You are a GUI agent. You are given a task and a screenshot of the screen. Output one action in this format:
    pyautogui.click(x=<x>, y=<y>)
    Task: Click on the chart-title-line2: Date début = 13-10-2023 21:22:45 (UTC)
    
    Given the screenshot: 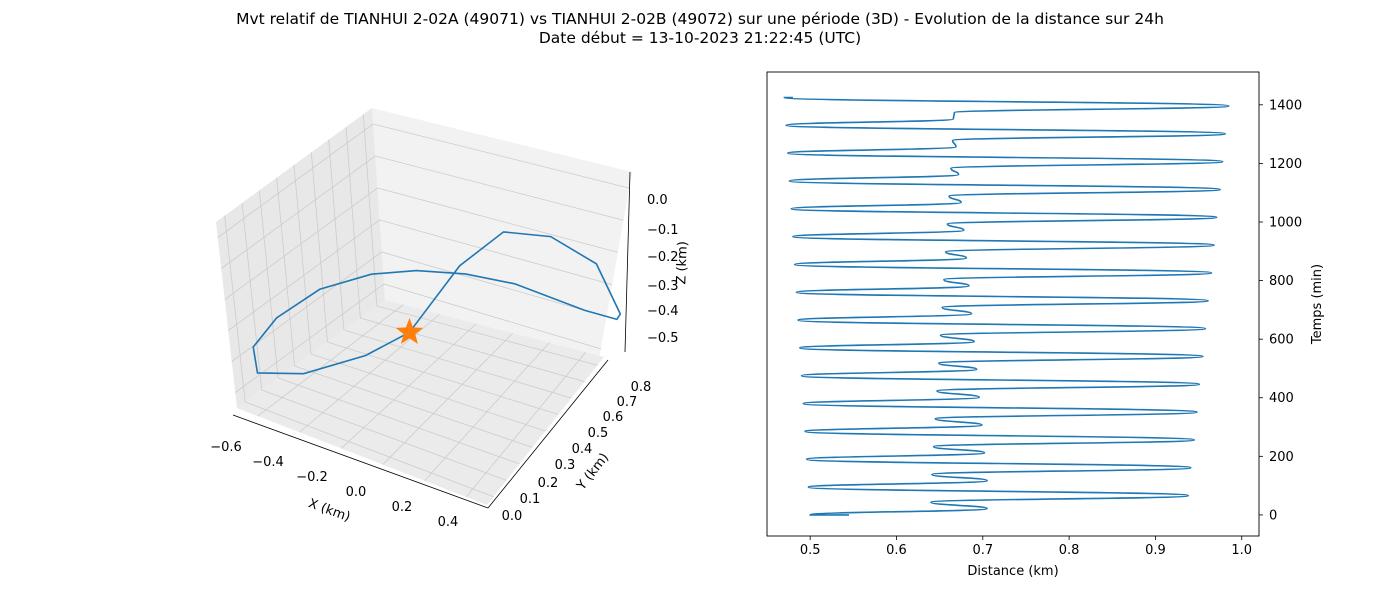 What is the action you would take?
    pyautogui.click(x=700, y=38)
    